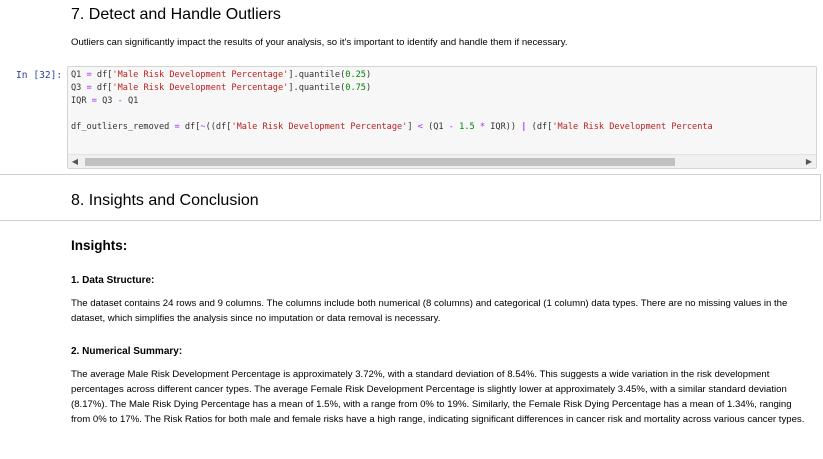  I want to click on code-line-3: IQR = Q3 - Q1, so click(105, 101).